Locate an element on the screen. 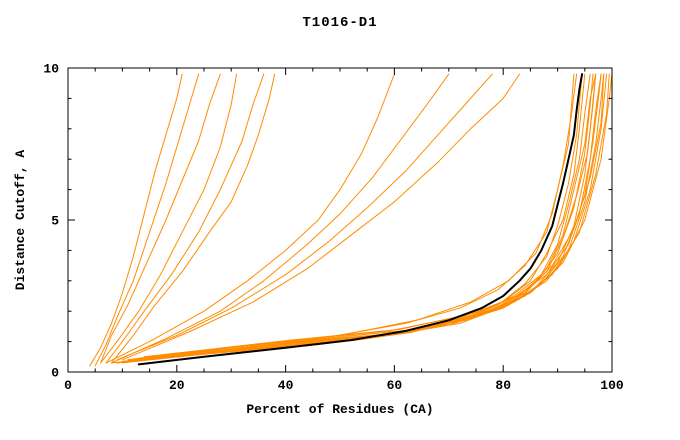 The image size is (680, 440). tick-label: 40 is located at coordinates (286, 385).